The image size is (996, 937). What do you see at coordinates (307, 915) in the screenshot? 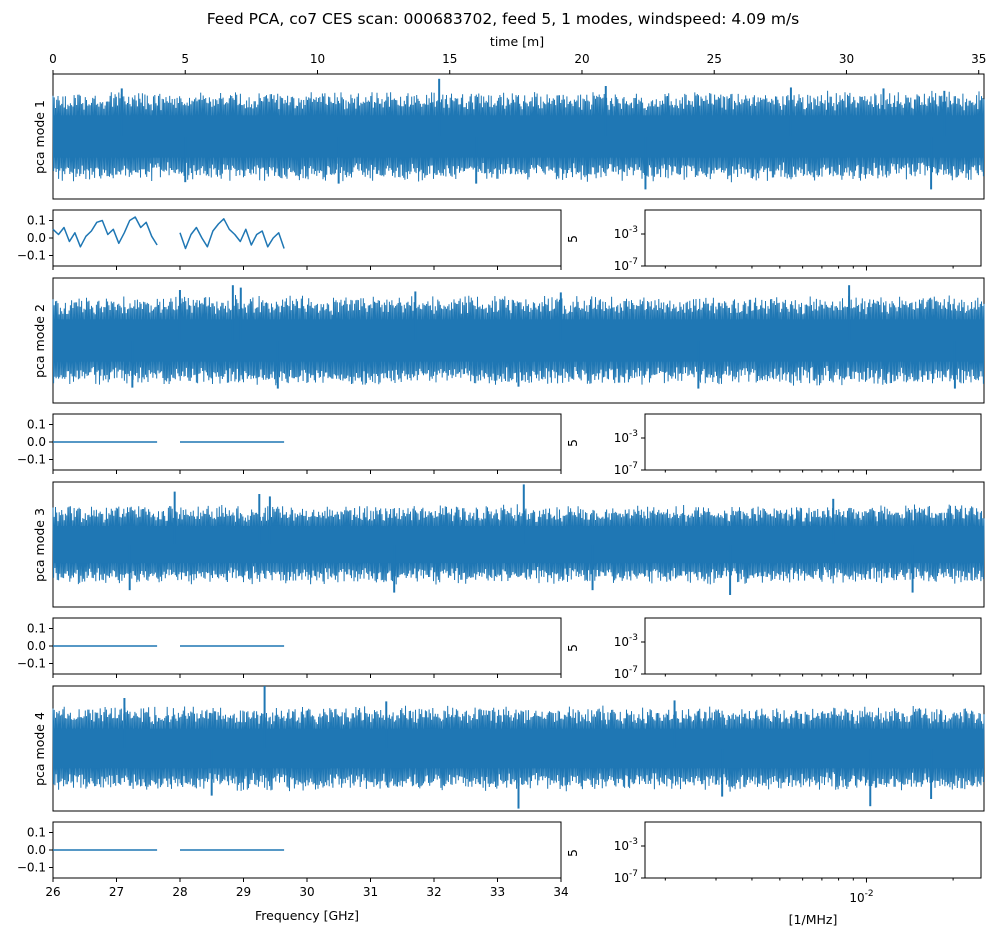
I see `freq-axis-label: Frequency [GHz]` at bounding box center [307, 915].